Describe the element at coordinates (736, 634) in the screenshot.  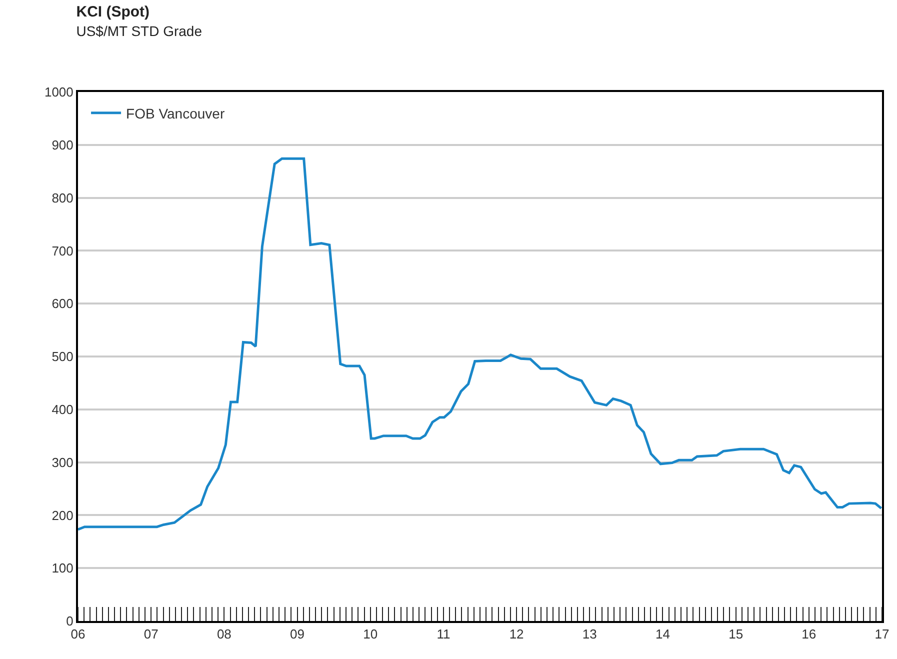
I see `x-tick-label: 15` at that location.